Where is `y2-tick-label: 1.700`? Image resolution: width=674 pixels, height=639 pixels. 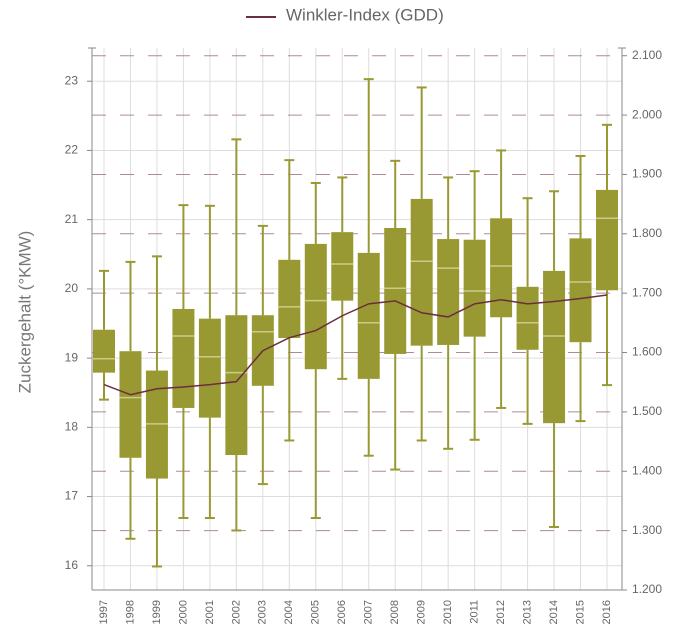 y2-tick-label: 1.700 is located at coordinates (647, 292).